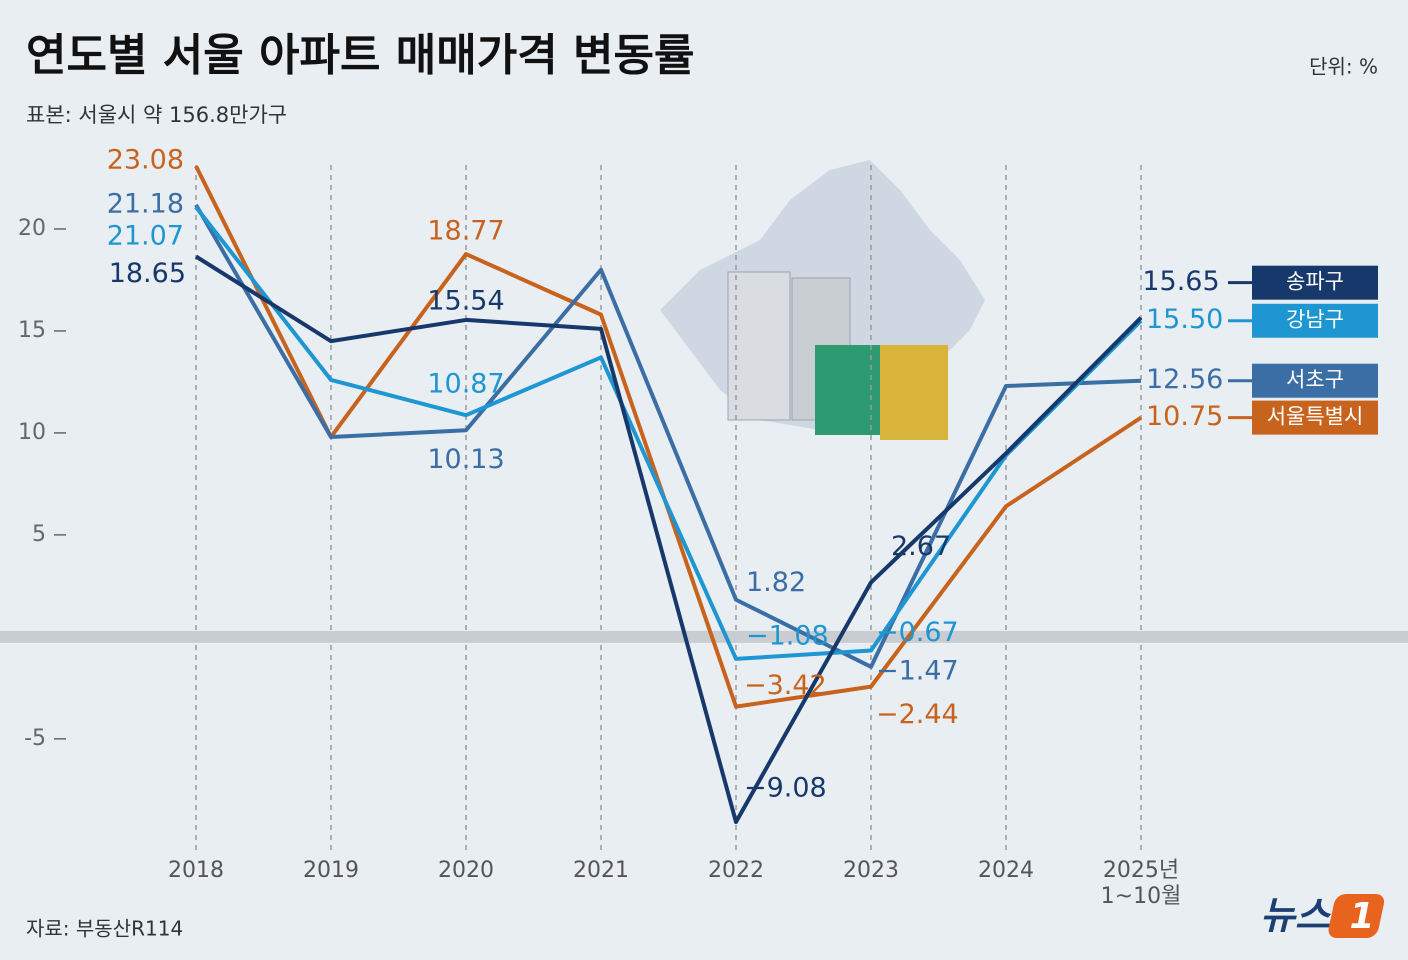 The width and height of the screenshot is (1408, 960). I want to click on zero-line, so click(704, 636).